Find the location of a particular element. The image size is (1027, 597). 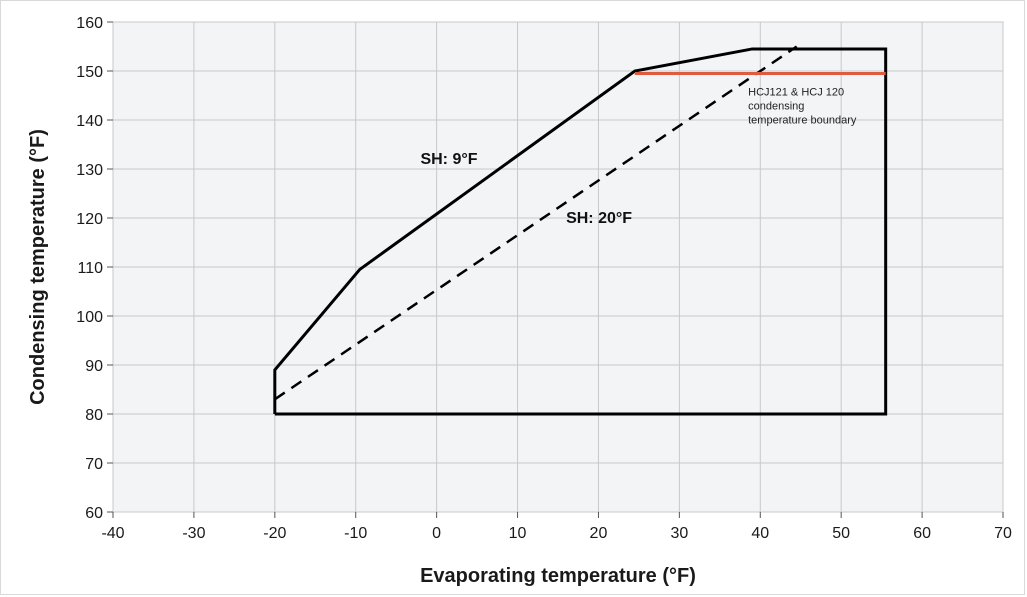

boundary-note-line: temperature boundary is located at coordinates (802, 121).